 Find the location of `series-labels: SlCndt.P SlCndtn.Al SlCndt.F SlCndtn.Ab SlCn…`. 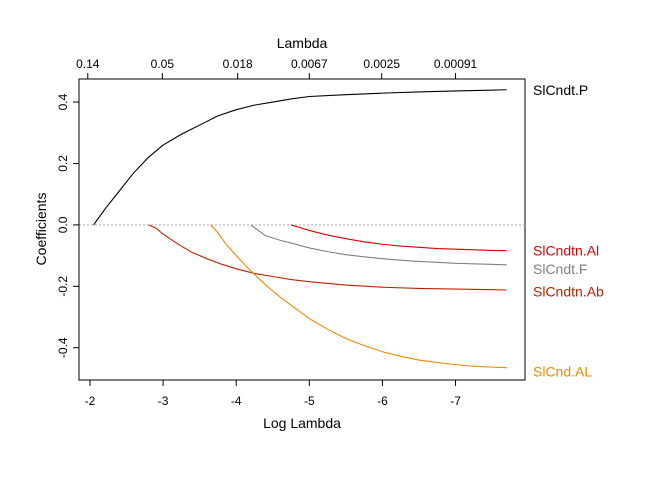

series-labels: SlCndt.P SlCndtn.Al SlCndt.F SlCndtn.Ab SlCn… is located at coordinates (568, 231).